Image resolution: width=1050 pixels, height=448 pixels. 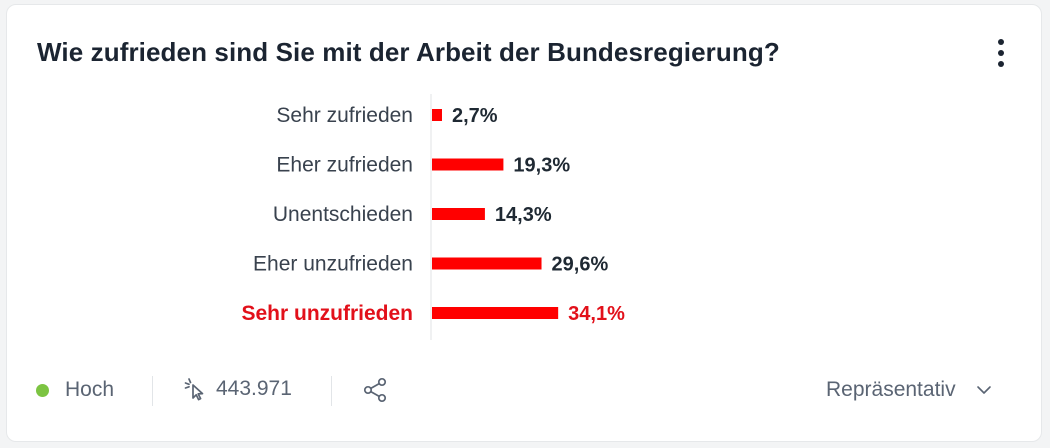 What do you see at coordinates (344, 115) in the screenshot?
I see `category-label: Sehr zufrieden` at bounding box center [344, 115].